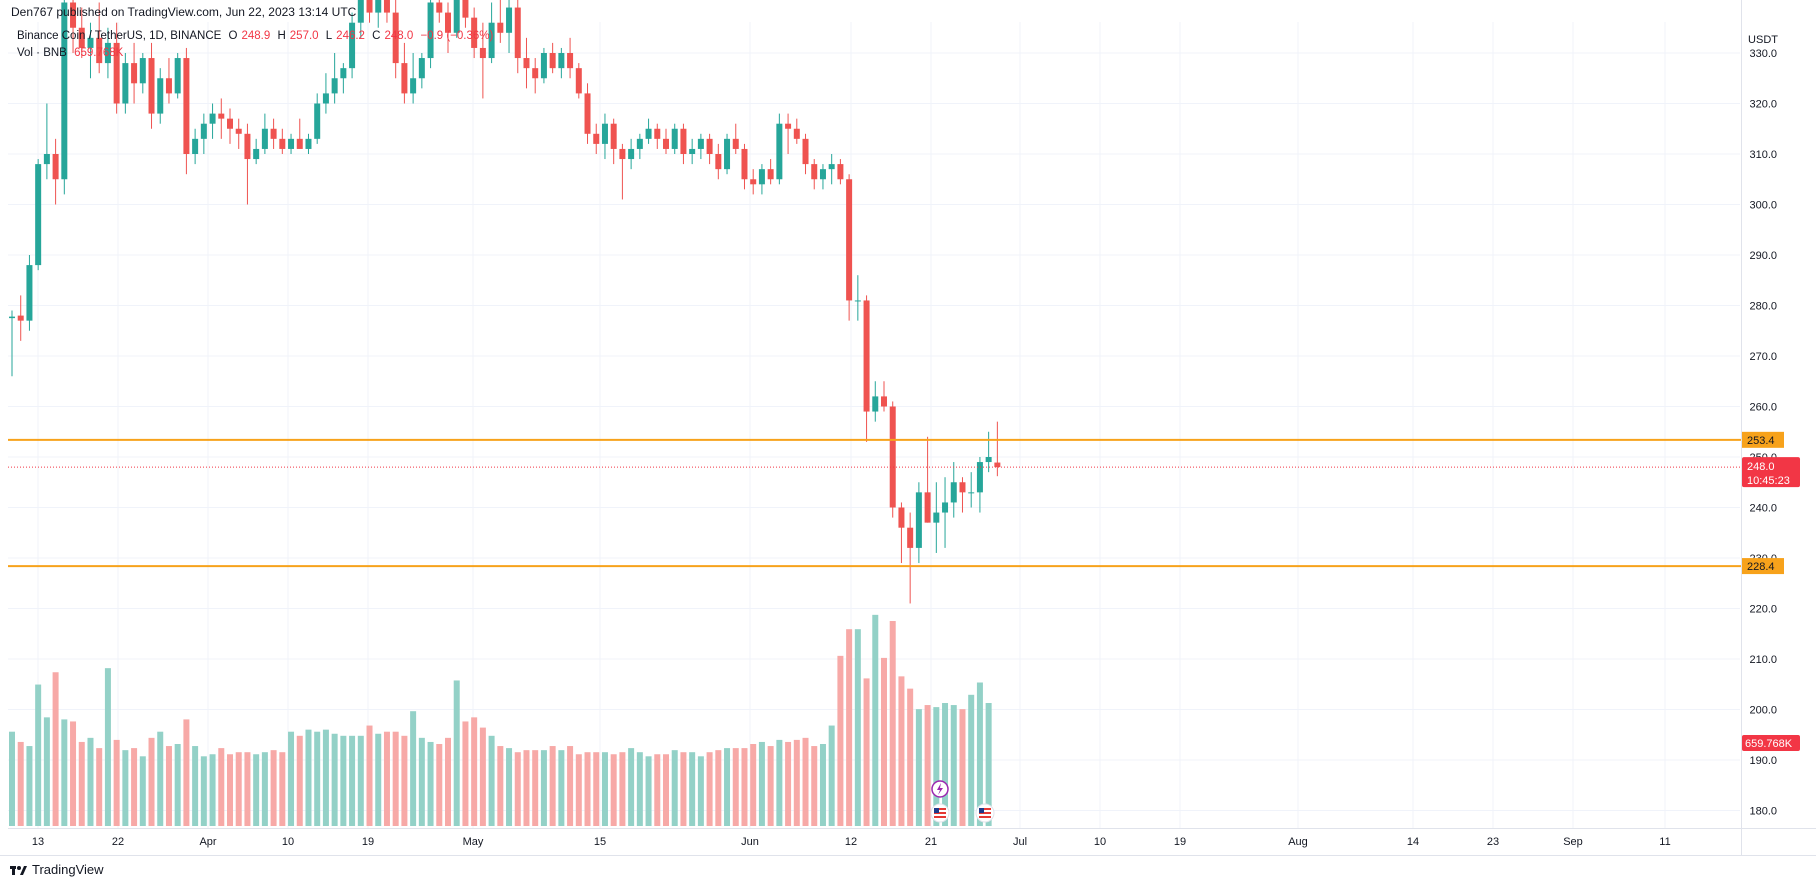 The image size is (1816, 889). I want to click on volume-legend: Vol · BNB 659.768K, so click(72, 53).